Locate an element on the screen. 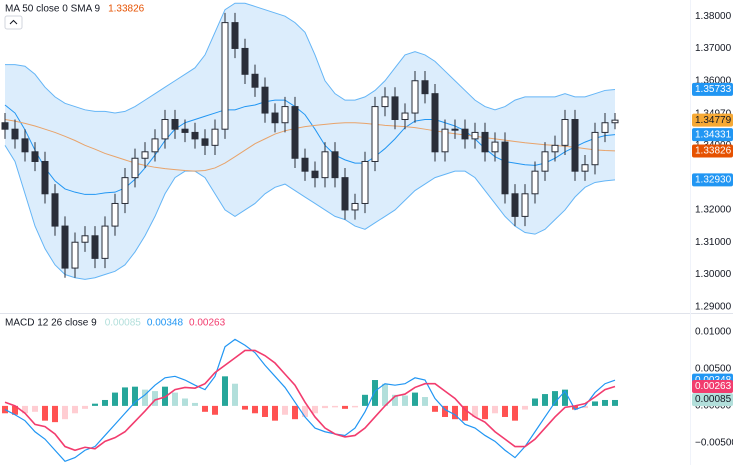 The height and width of the screenshot is (465, 733). price-badge-label: 1.32930 is located at coordinates (713, 180).